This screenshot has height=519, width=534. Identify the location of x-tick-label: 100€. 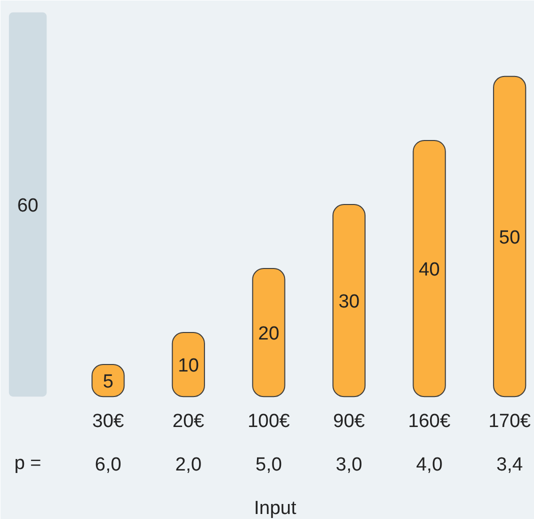
(269, 421).